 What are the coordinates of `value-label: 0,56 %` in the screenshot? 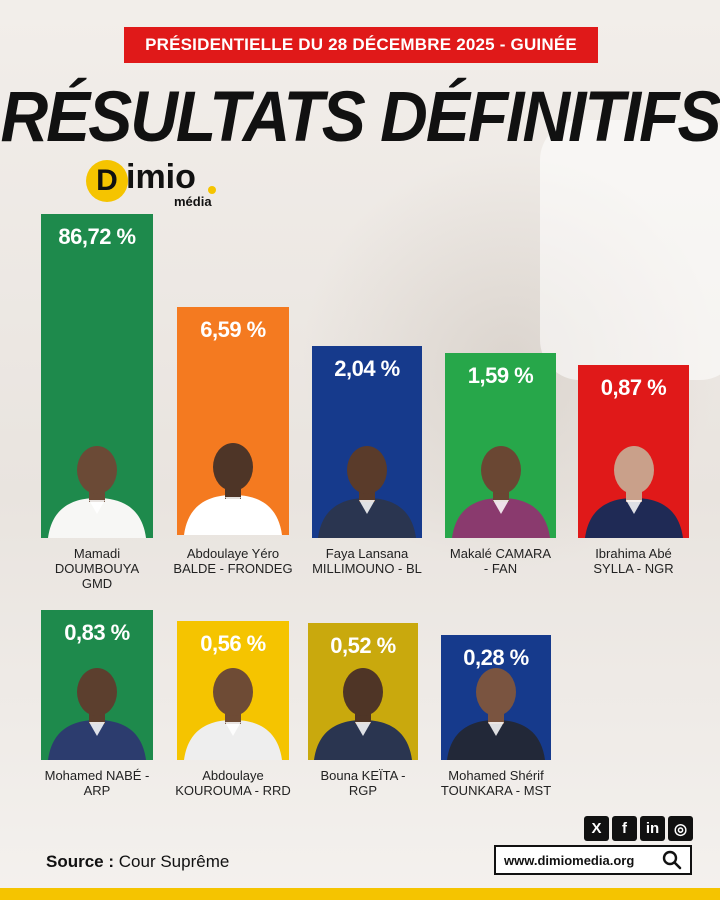 It's located at (233, 644).